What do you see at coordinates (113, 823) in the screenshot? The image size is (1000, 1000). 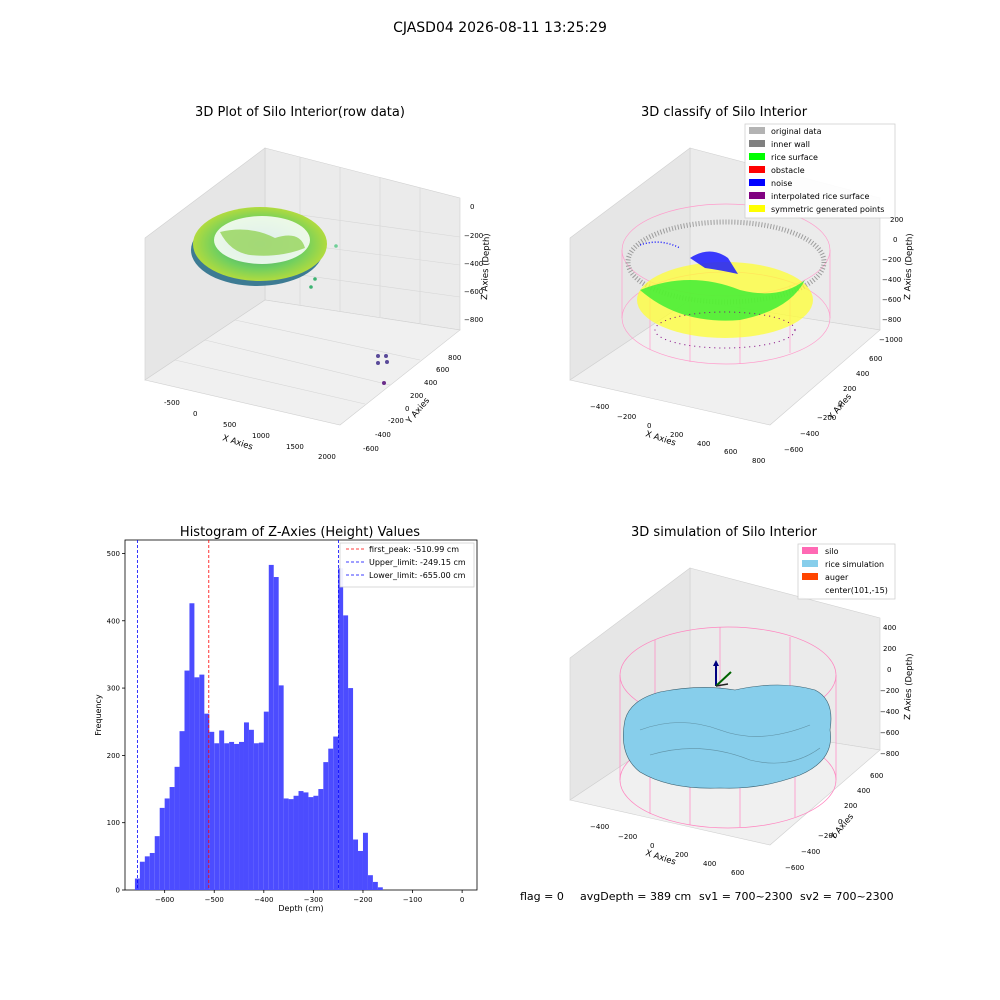 I see `tick-label: 100` at bounding box center [113, 823].